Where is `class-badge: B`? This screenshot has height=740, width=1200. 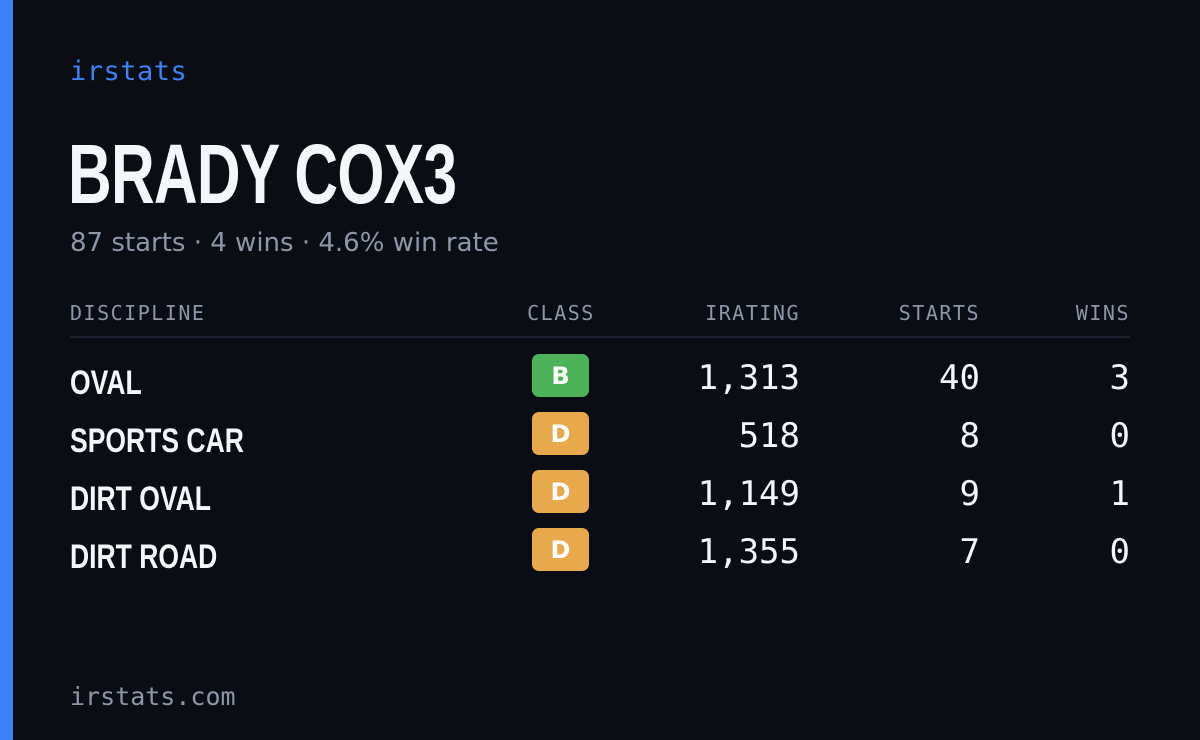
class-badge: B is located at coordinates (560, 375).